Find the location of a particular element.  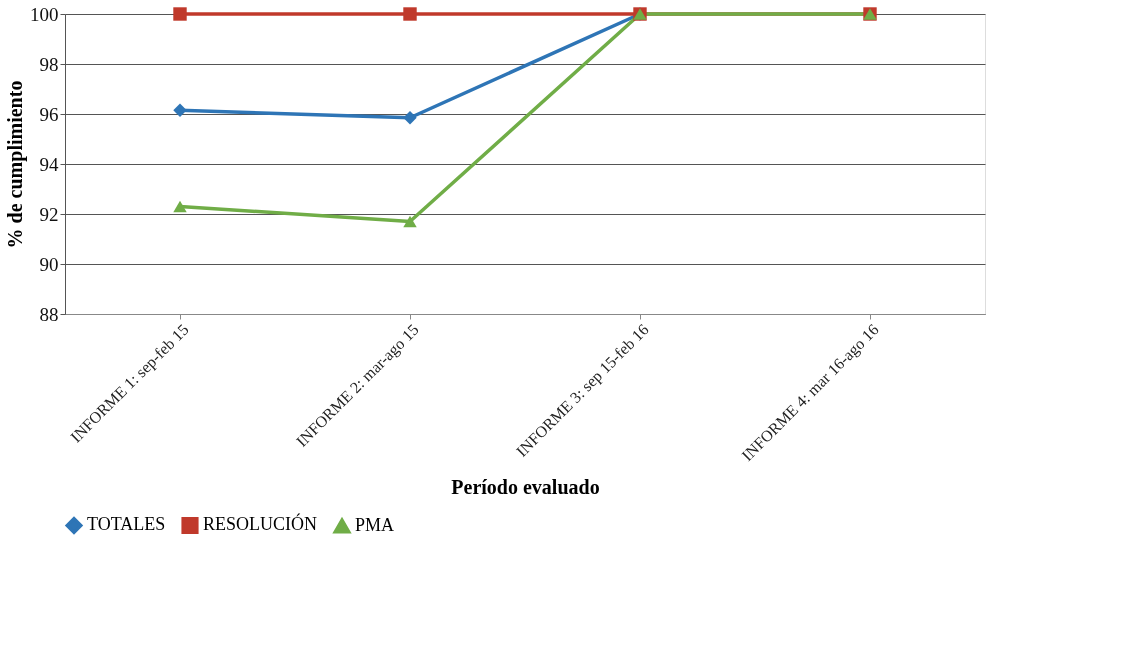

legend-label: TOTALES is located at coordinates (126, 524).